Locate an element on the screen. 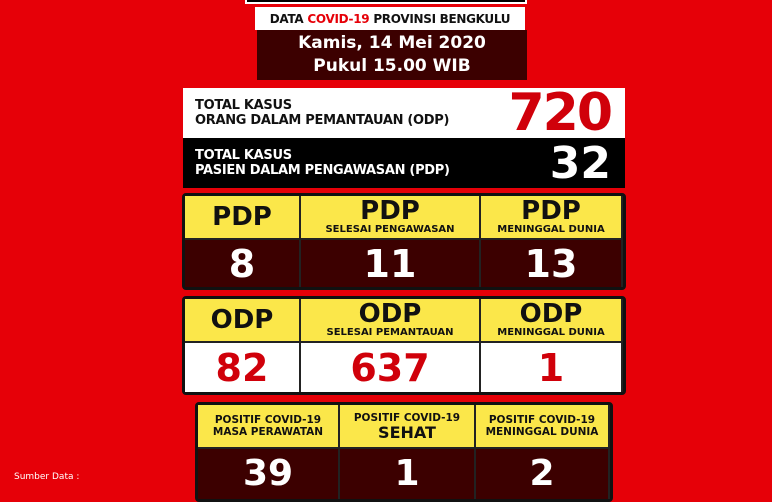 This screenshot has height=502, width=772. positif-perawatan-value: 39 is located at coordinates (269, 473).